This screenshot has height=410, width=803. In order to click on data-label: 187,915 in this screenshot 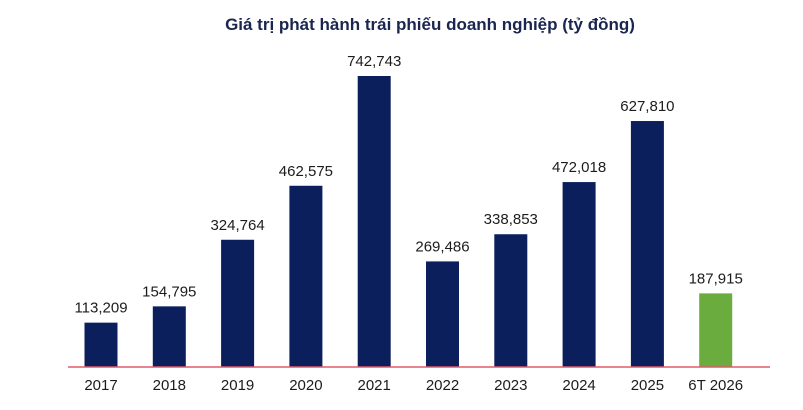, I will do `click(716, 278)`.